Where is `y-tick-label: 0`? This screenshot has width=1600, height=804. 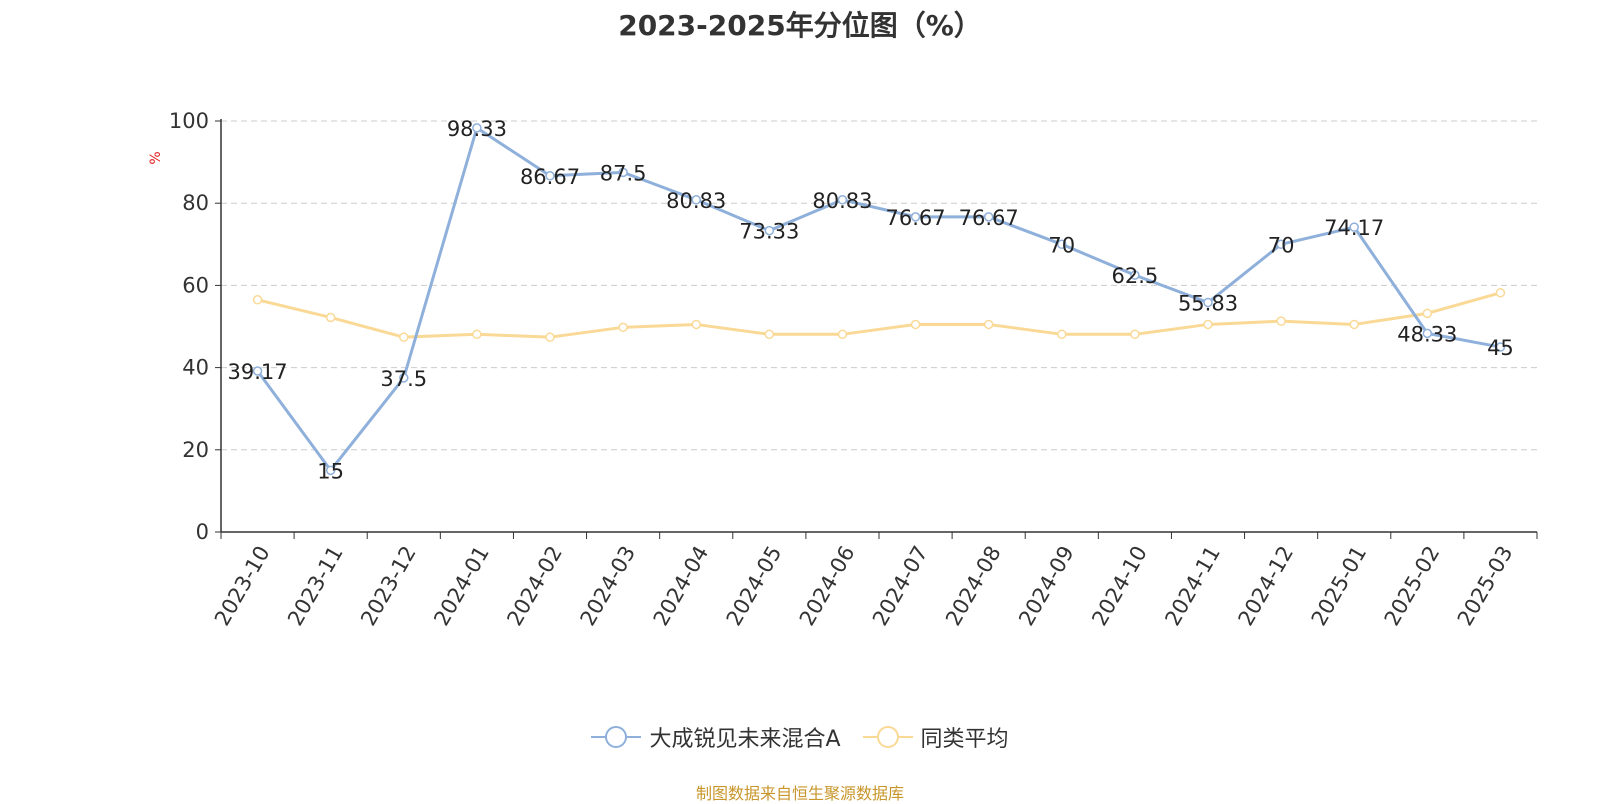 y-tick-label: 0 is located at coordinates (202, 532).